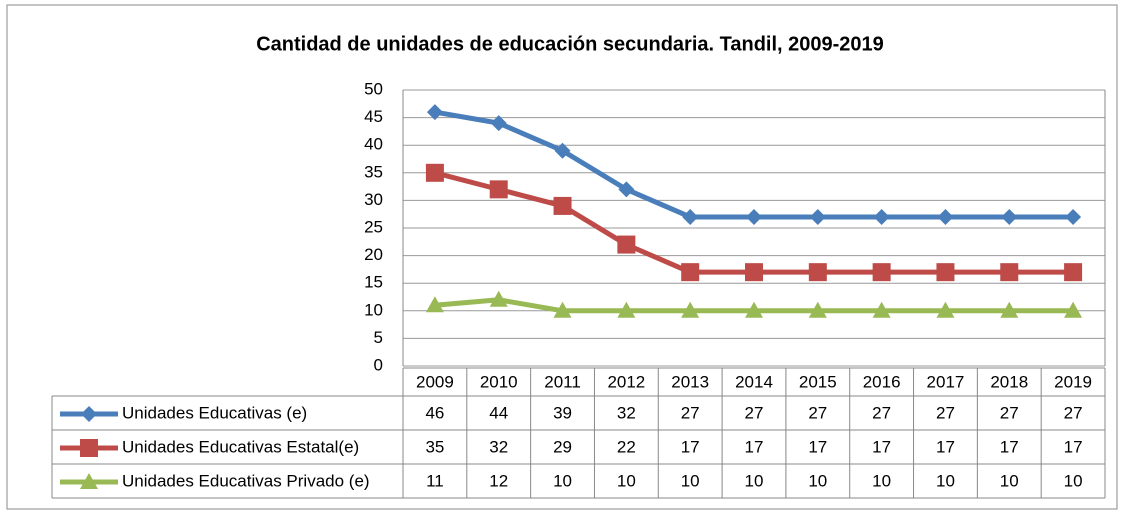 The width and height of the screenshot is (1125, 519). What do you see at coordinates (498, 412) in the screenshot?
I see `table-value: 44` at bounding box center [498, 412].